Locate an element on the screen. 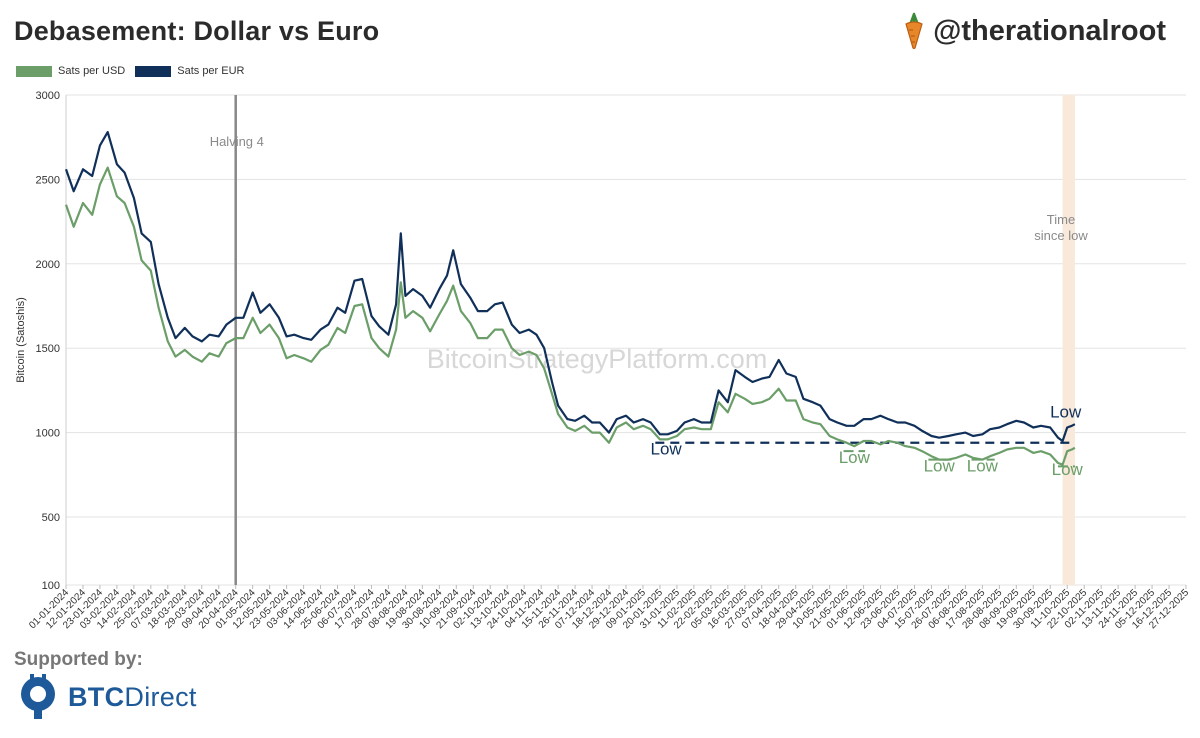 This screenshot has height=738, width=1200. legend-item-eur: Sats per EUR is located at coordinates (190, 71).